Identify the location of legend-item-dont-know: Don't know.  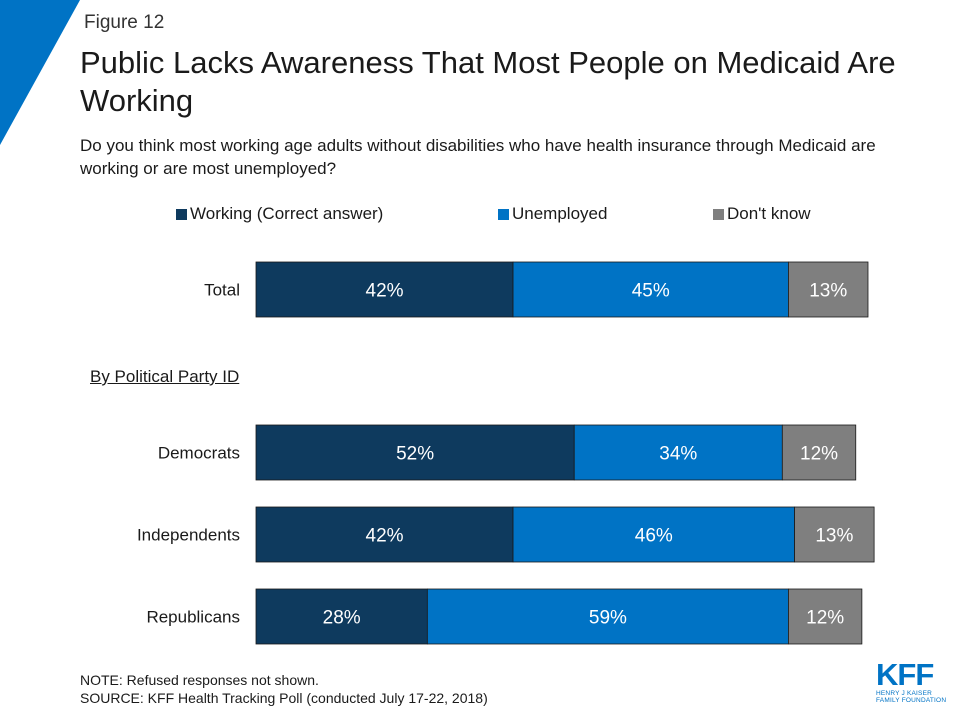
(762, 214).